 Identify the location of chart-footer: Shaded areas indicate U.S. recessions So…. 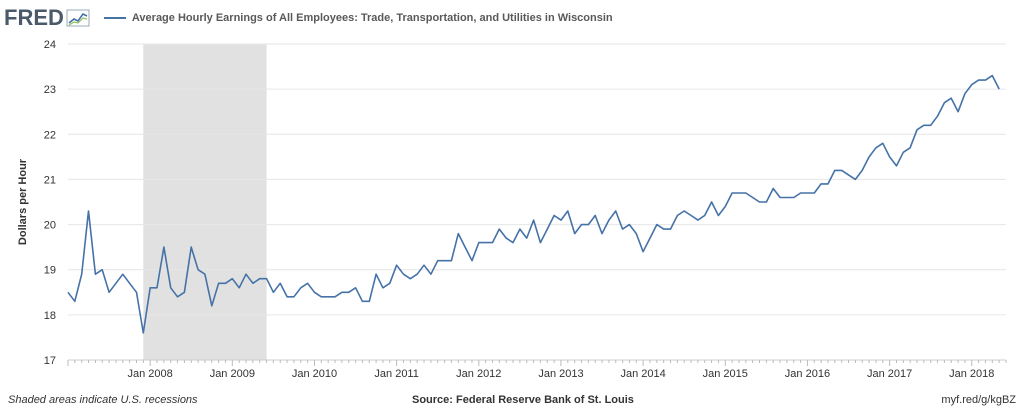
(512, 402).